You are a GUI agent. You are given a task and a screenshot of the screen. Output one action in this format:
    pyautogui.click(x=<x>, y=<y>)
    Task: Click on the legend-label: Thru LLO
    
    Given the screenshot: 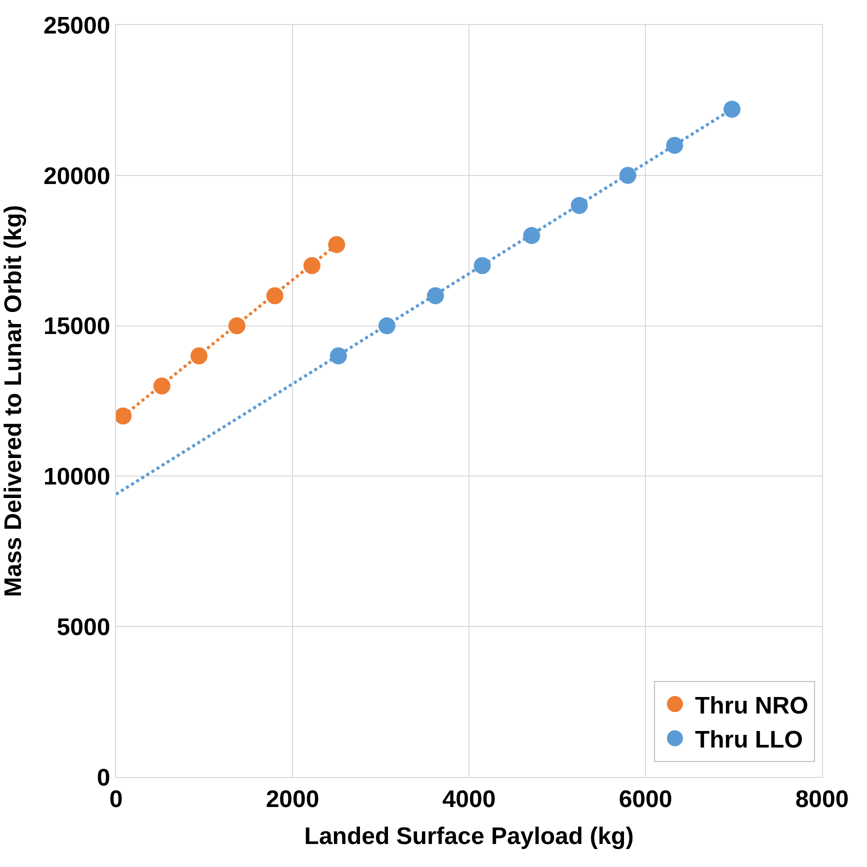 What is the action you would take?
    pyautogui.click(x=748, y=740)
    